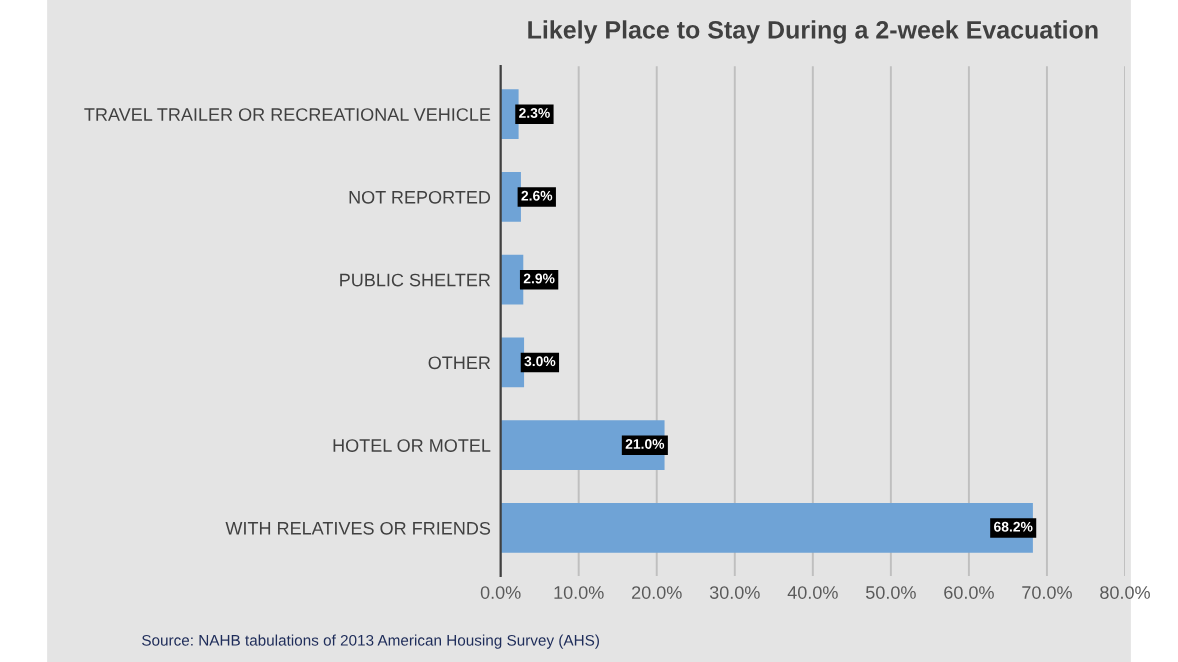  I want to click on y-tick-label: PUBLIC SHELTER, so click(415, 280).